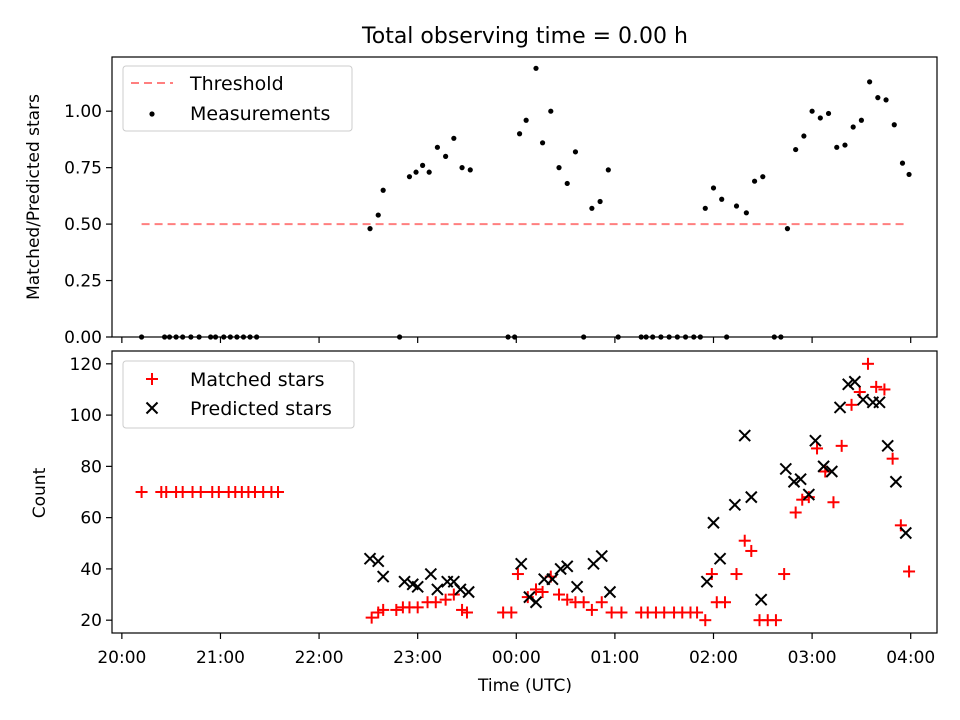  I want to click on count-y-axis: 20 40 60 80 100 120, so click(91, 493).